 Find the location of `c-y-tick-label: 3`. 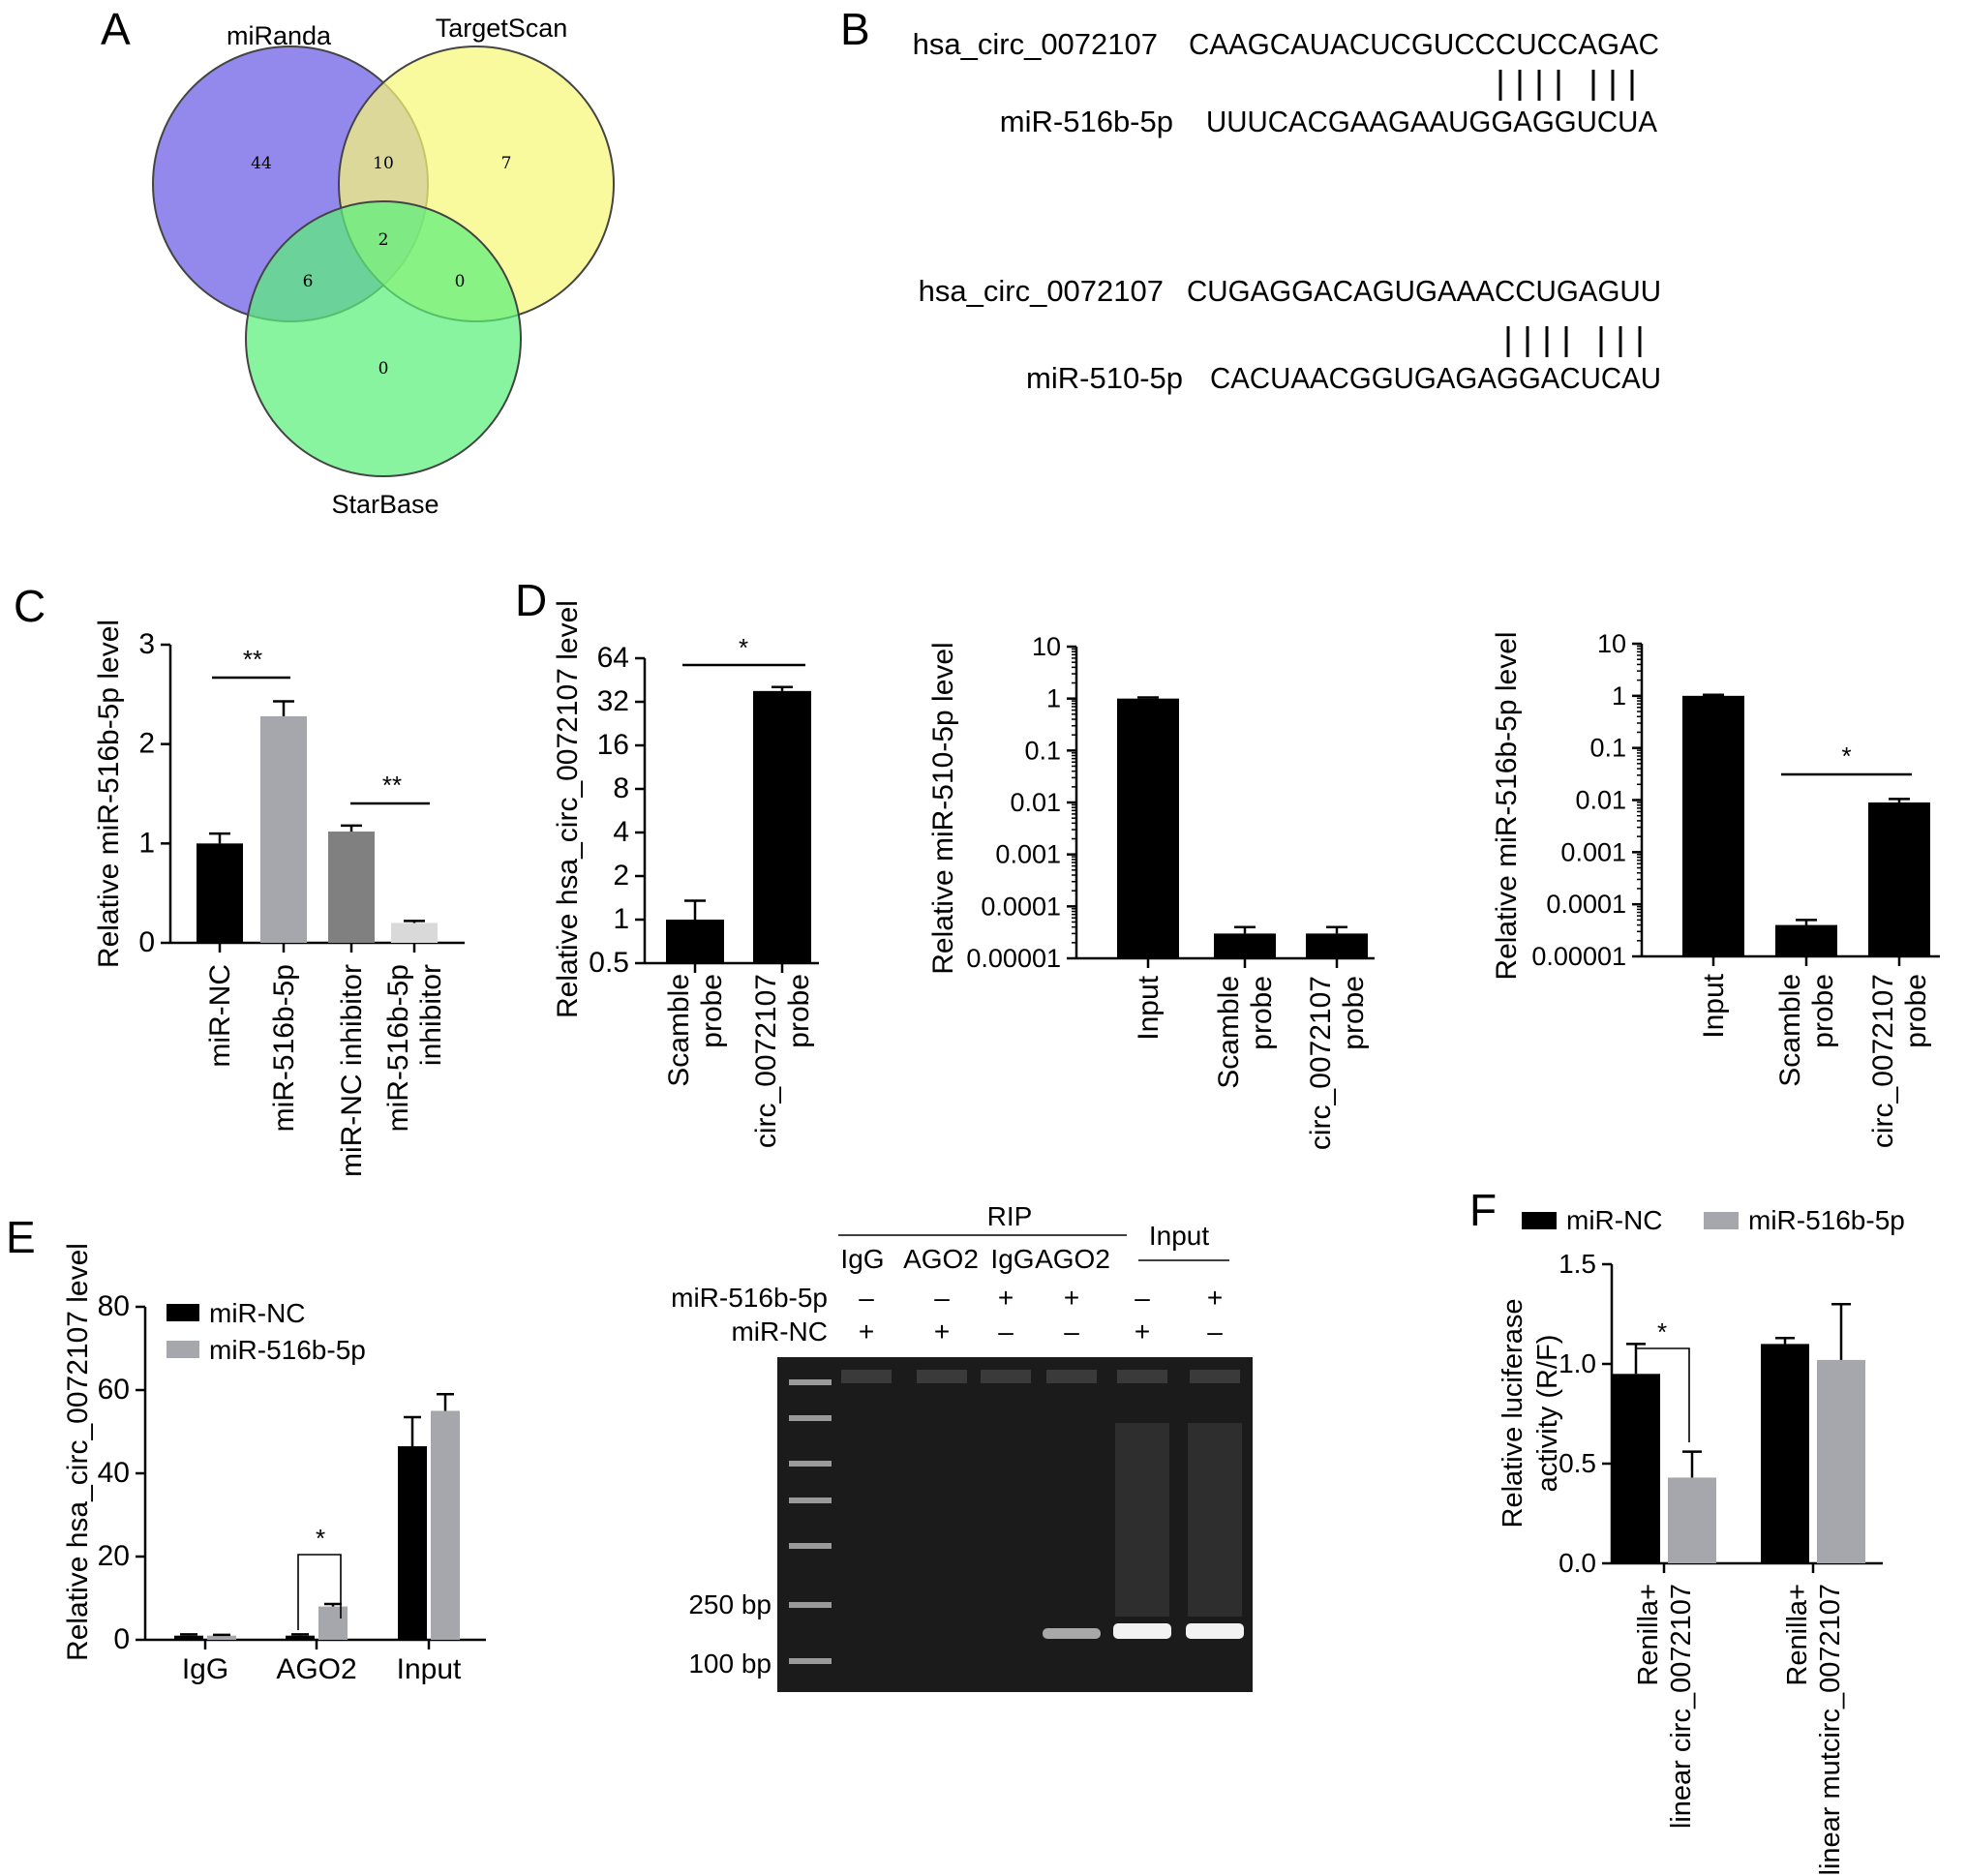

c-y-tick-label: 3 is located at coordinates (146, 644).